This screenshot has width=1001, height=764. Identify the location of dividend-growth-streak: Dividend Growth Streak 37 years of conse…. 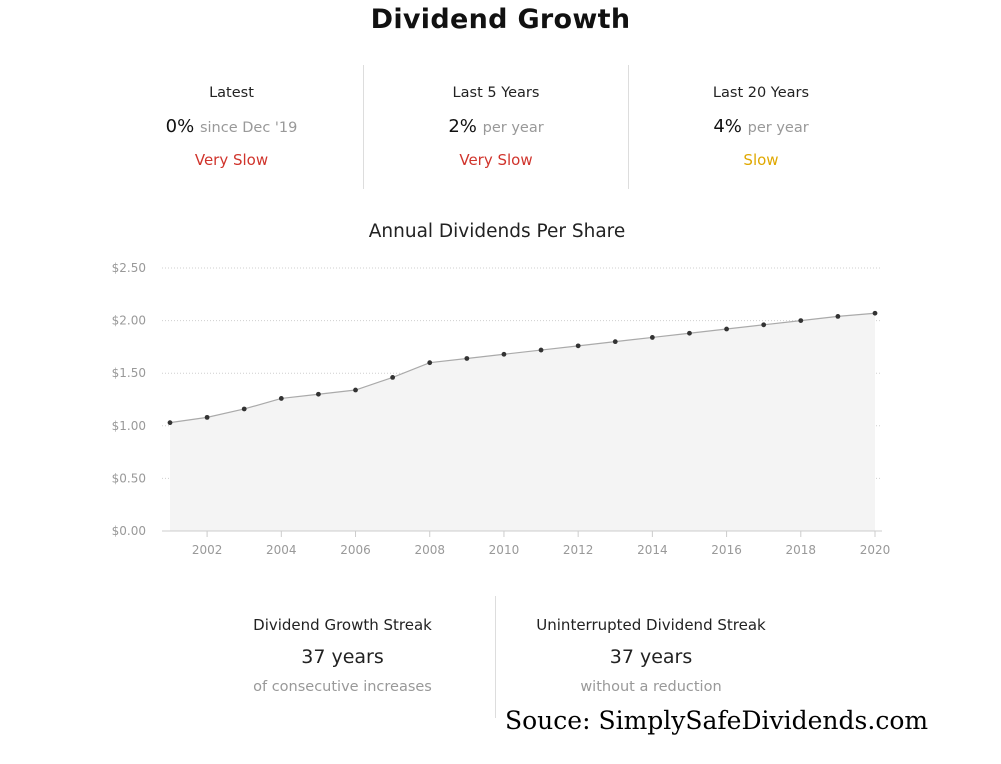
(342, 656).